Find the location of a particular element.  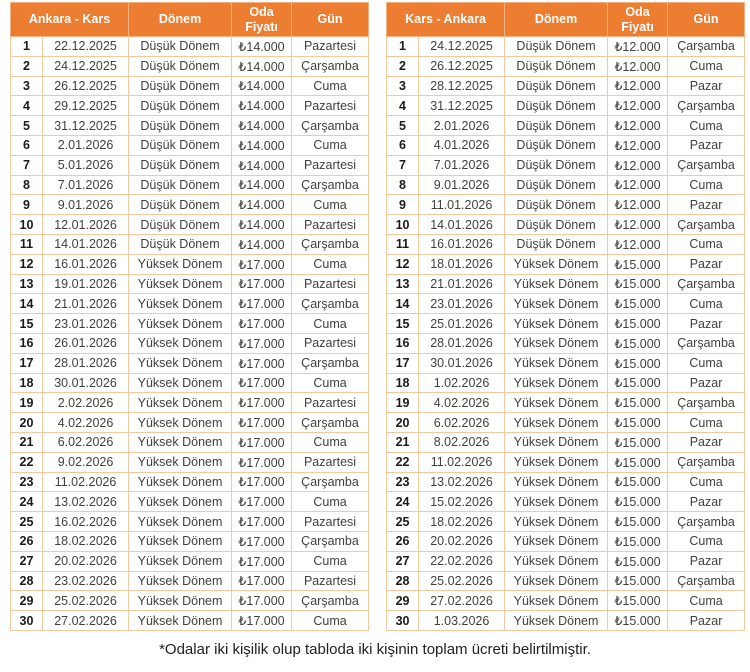

row-number: 1 is located at coordinates (26, 46).